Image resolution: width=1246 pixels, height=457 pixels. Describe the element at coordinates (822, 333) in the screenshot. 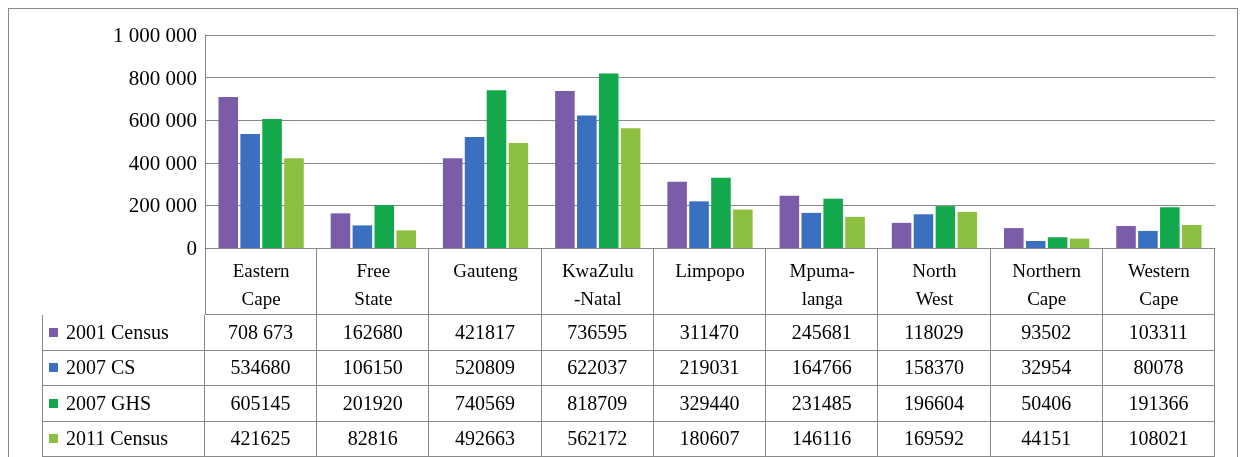

I see `data-label: 245681` at that location.